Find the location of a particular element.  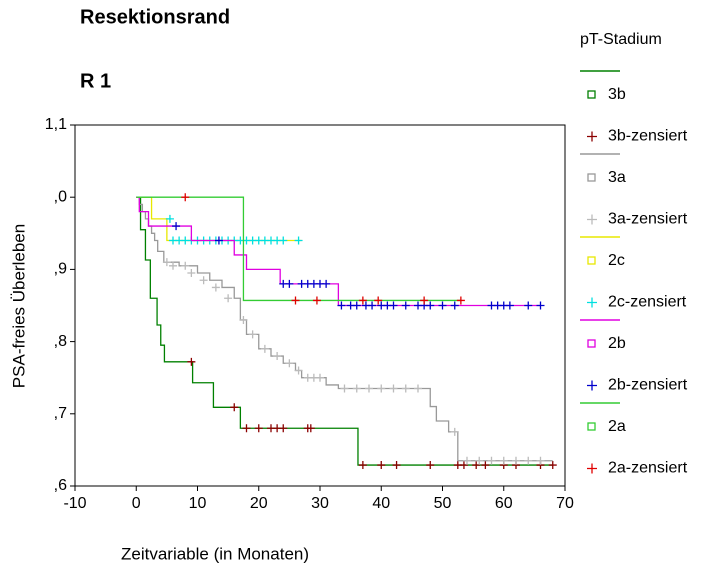

legend-label: 2a-zensiert is located at coordinates (648, 468).